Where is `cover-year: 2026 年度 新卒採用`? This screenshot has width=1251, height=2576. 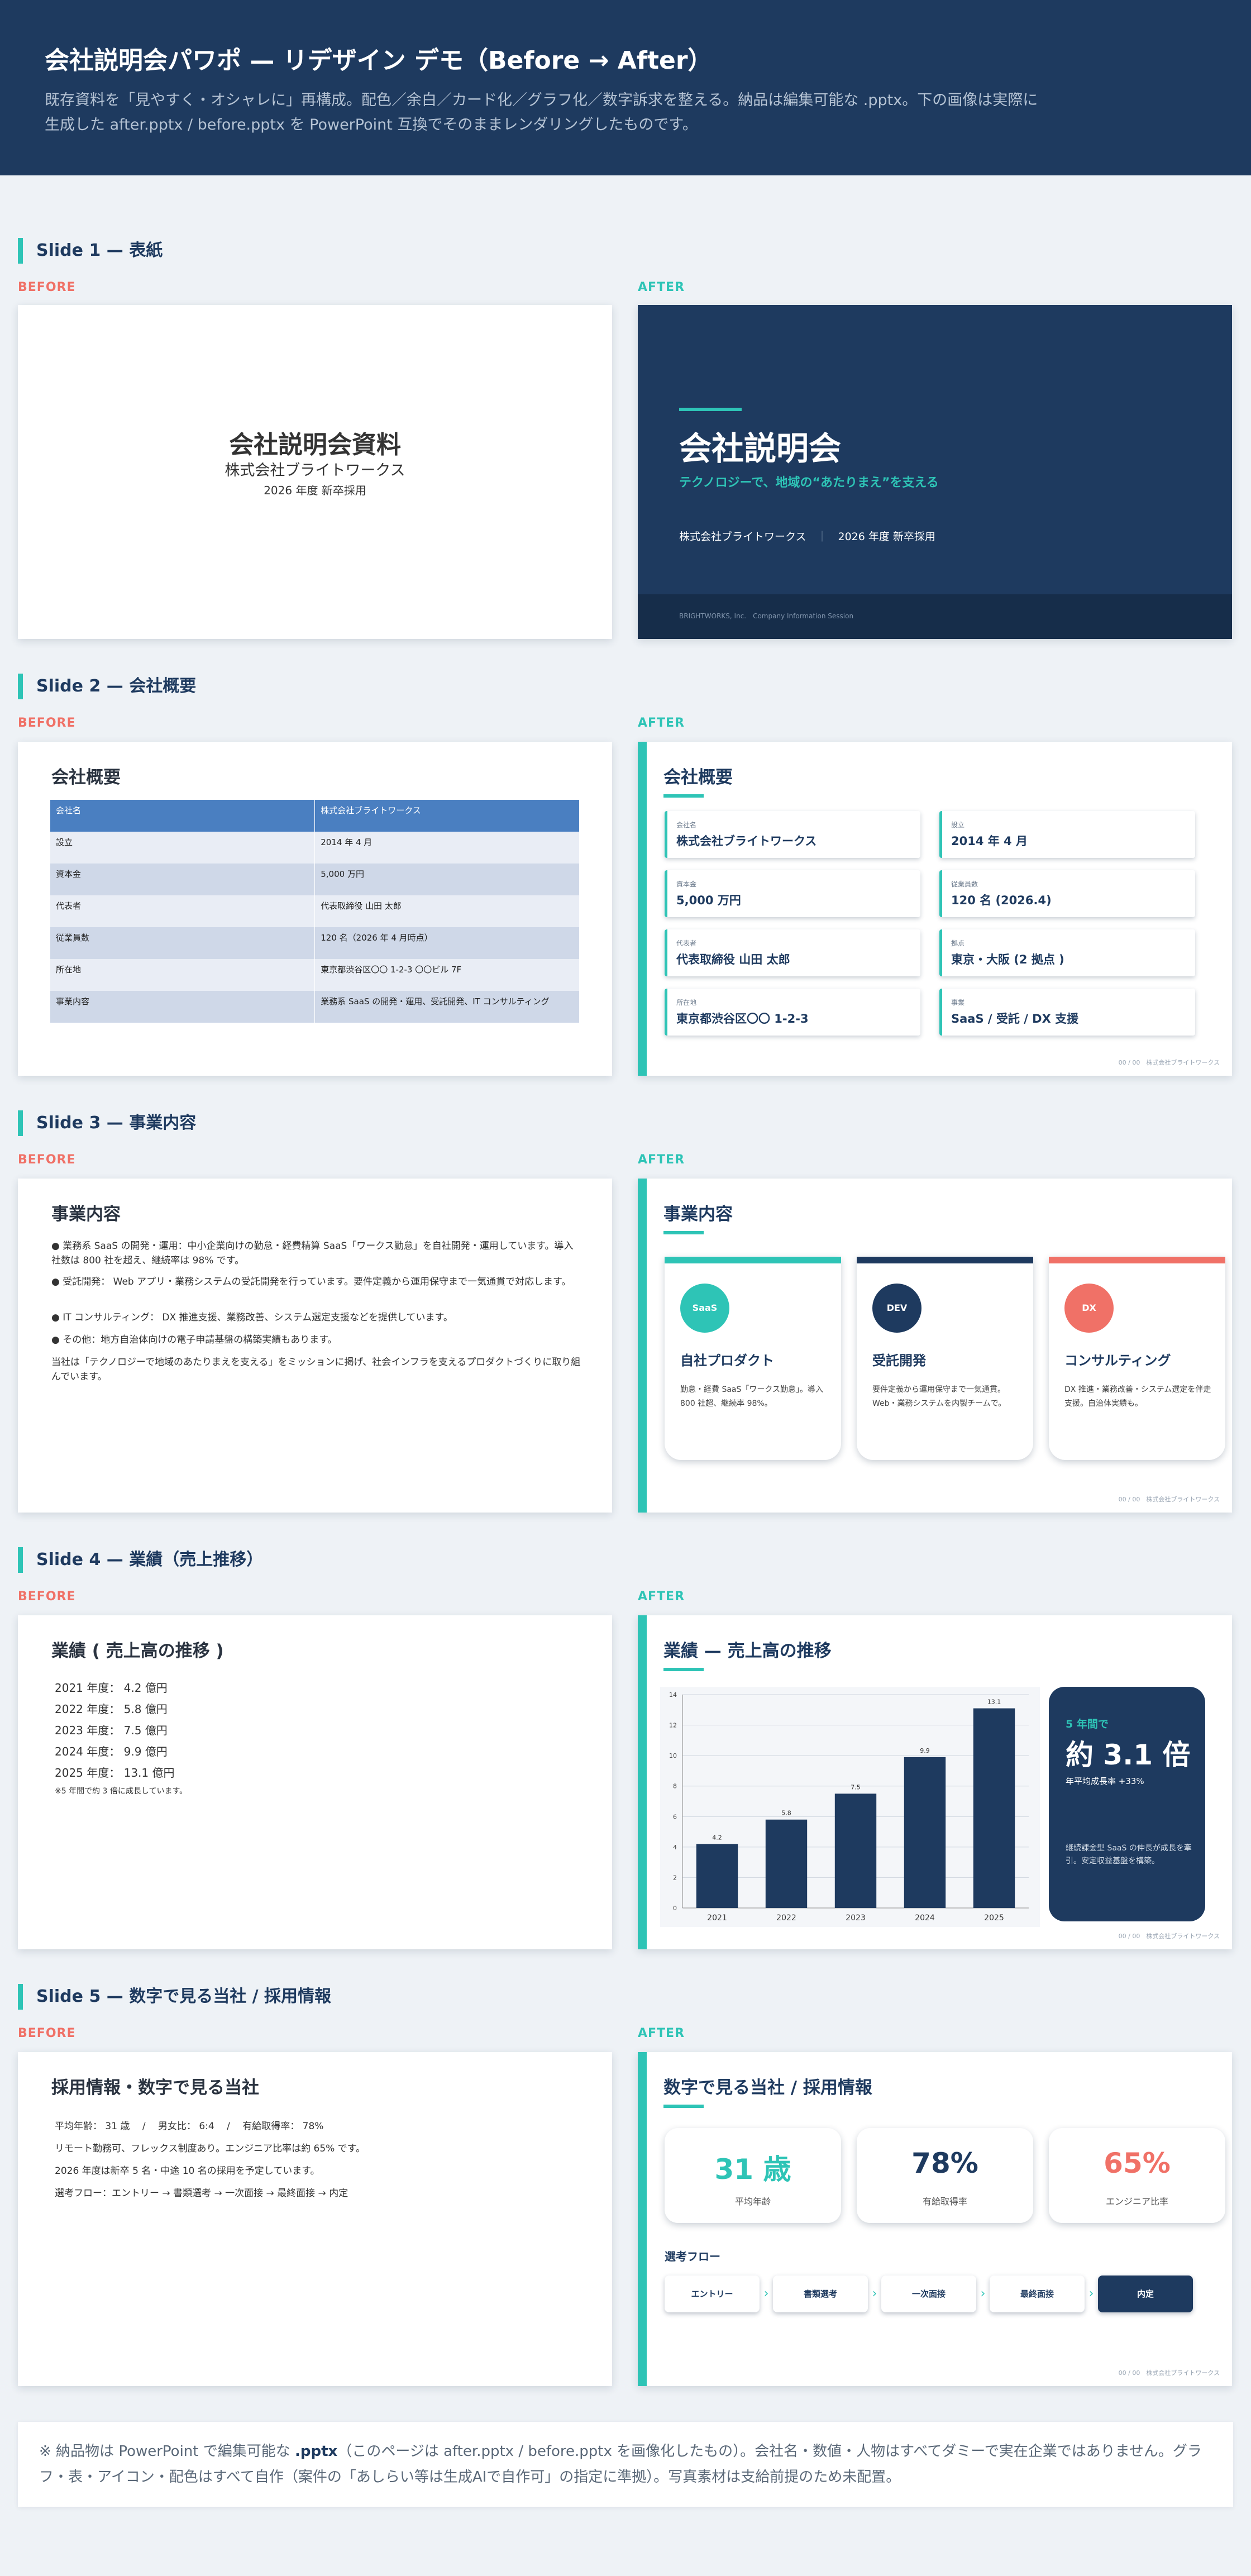
cover-year: 2026 年度 新卒採用 is located at coordinates (886, 537).